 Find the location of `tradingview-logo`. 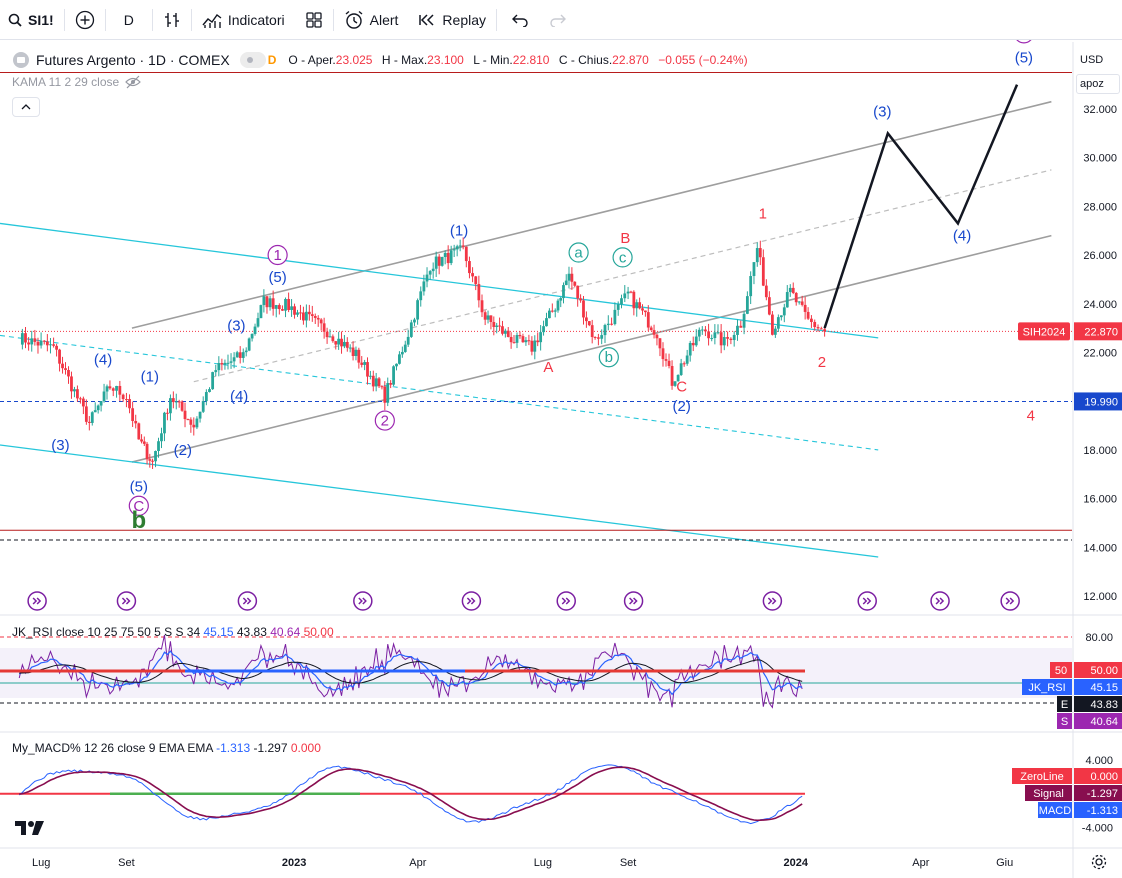

tradingview-logo is located at coordinates (30, 827).